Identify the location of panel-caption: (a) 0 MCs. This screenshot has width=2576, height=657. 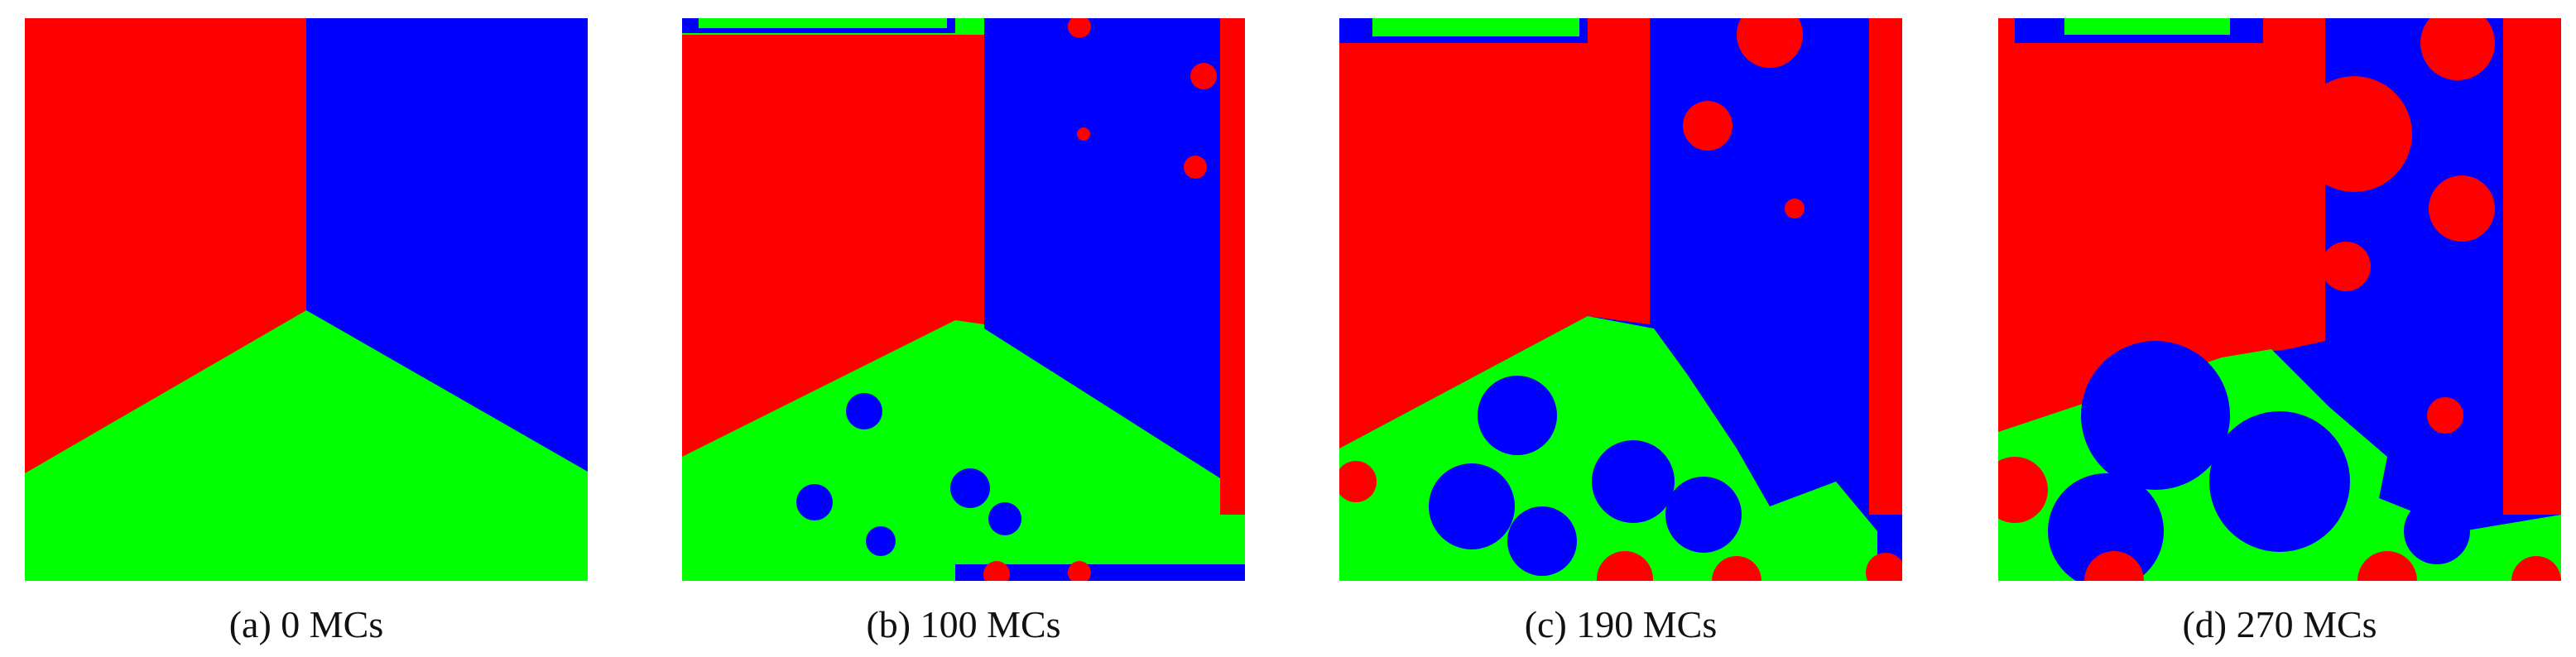
(306, 624).